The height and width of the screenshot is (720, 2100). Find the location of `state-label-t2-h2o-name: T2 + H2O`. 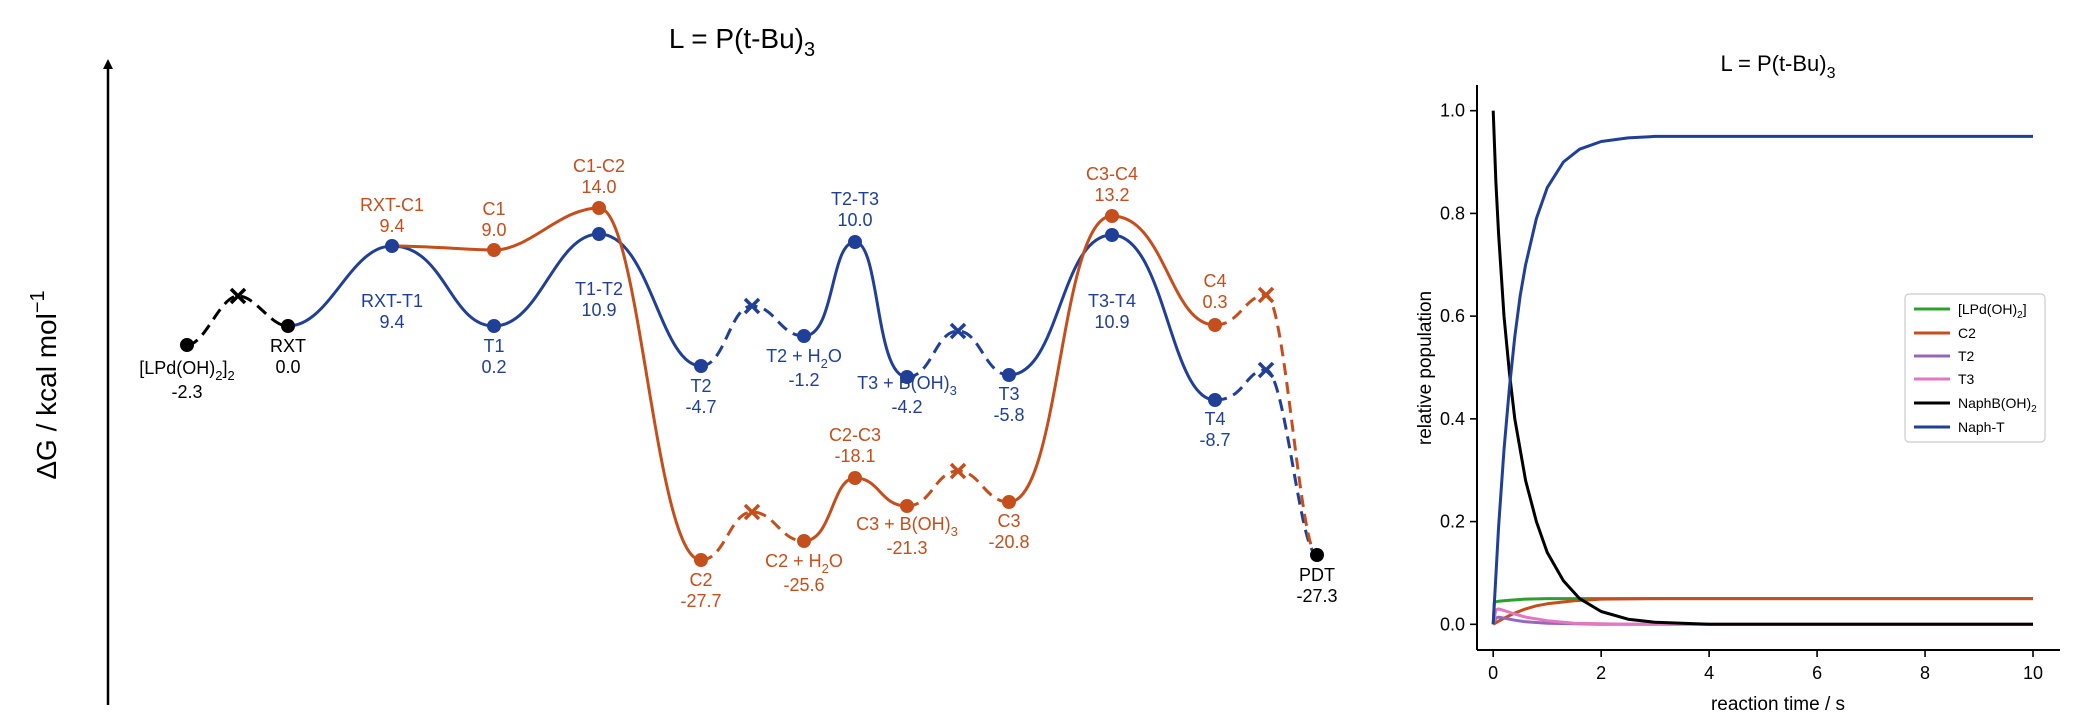

state-label-t2-h2o-name: T2 + H2O is located at coordinates (804, 358).